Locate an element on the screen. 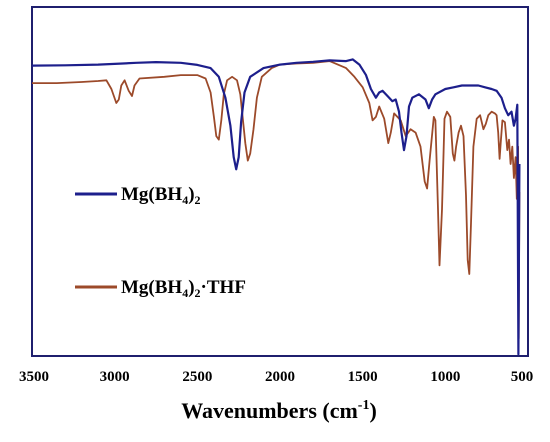 This screenshot has height=442, width=550. legend: Mg(BH4)2 Mg(BH4)2·THF is located at coordinates (160, 242).